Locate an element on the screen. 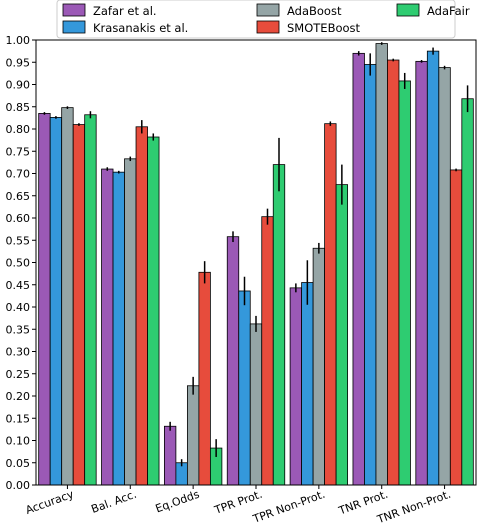 The image size is (482, 530). y-tick-label: 0.95 is located at coordinates (18, 62).